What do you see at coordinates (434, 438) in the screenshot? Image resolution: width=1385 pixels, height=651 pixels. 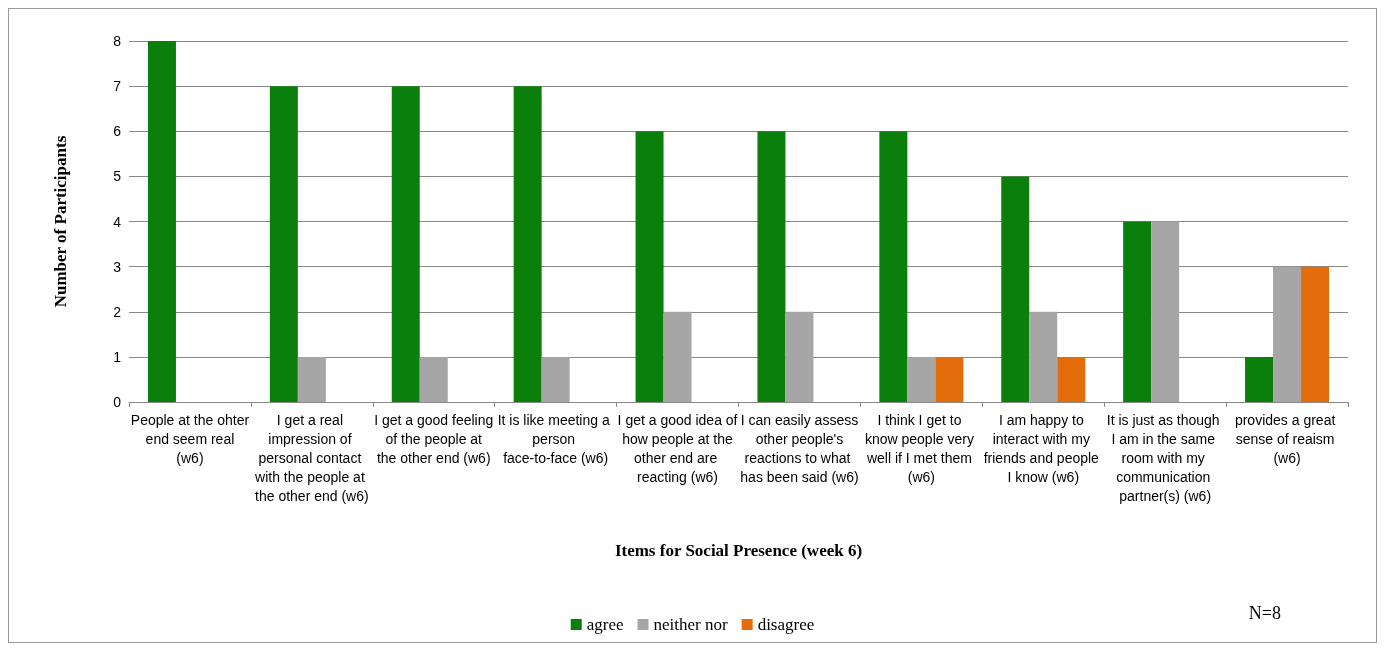 I see `x-tick-label: I get a good feeling of the people at the other end (w6)` at bounding box center [434, 438].